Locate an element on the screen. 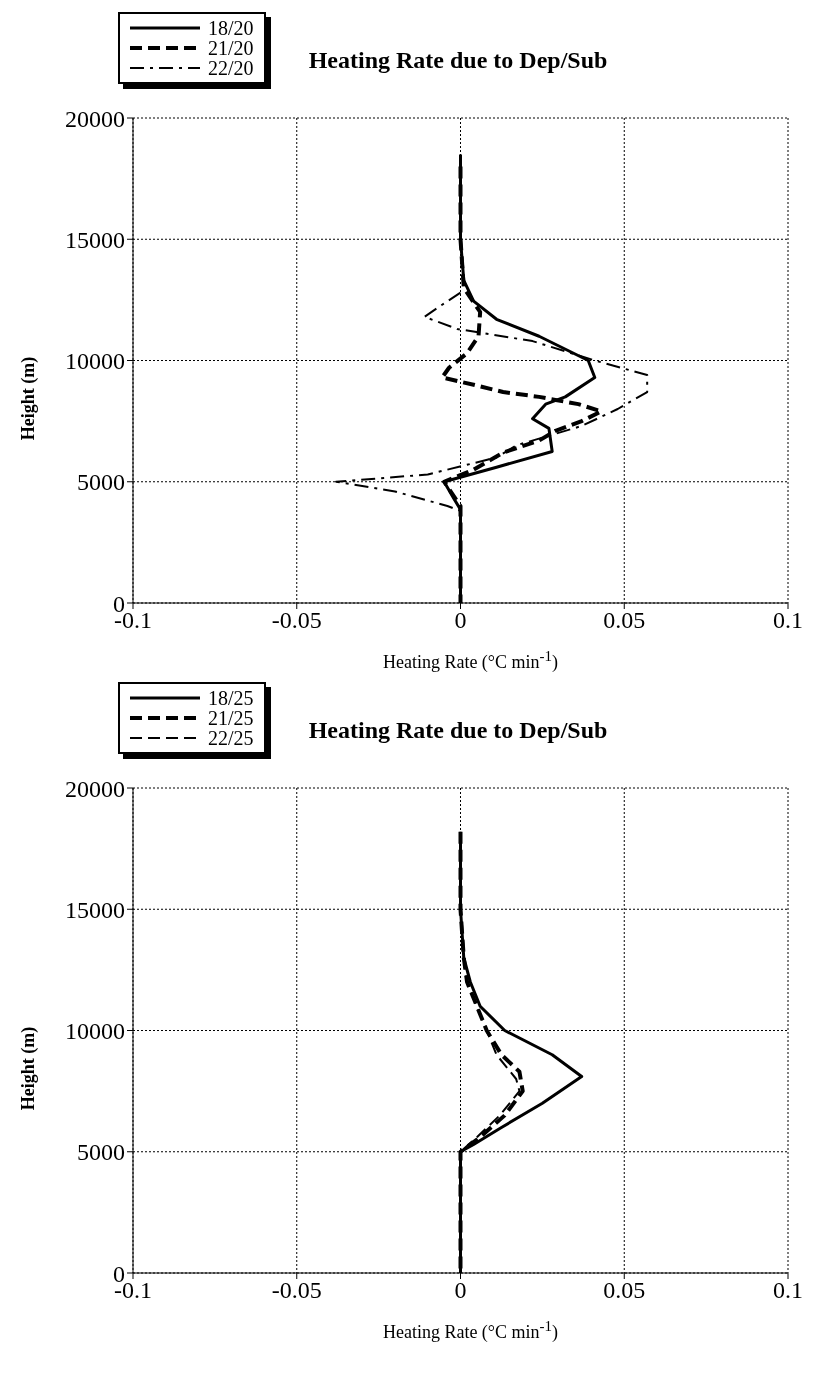  legend-label: 22/25 is located at coordinates (231, 738).